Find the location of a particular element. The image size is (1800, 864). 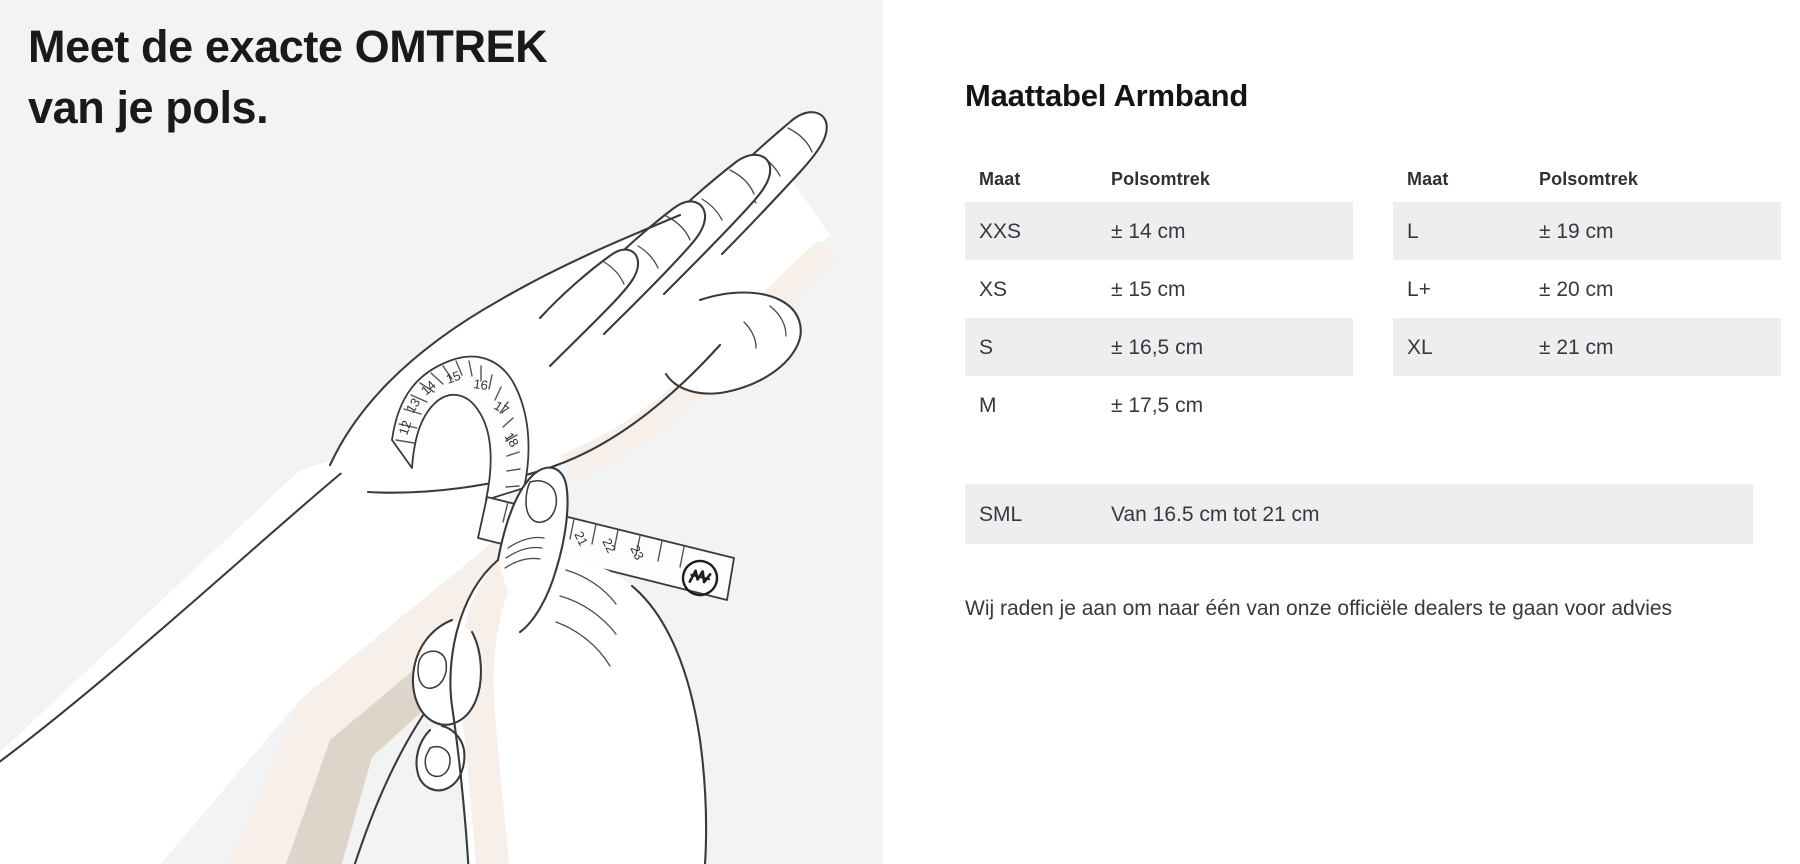

svg-text: 18 is located at coordinates (511, 440).